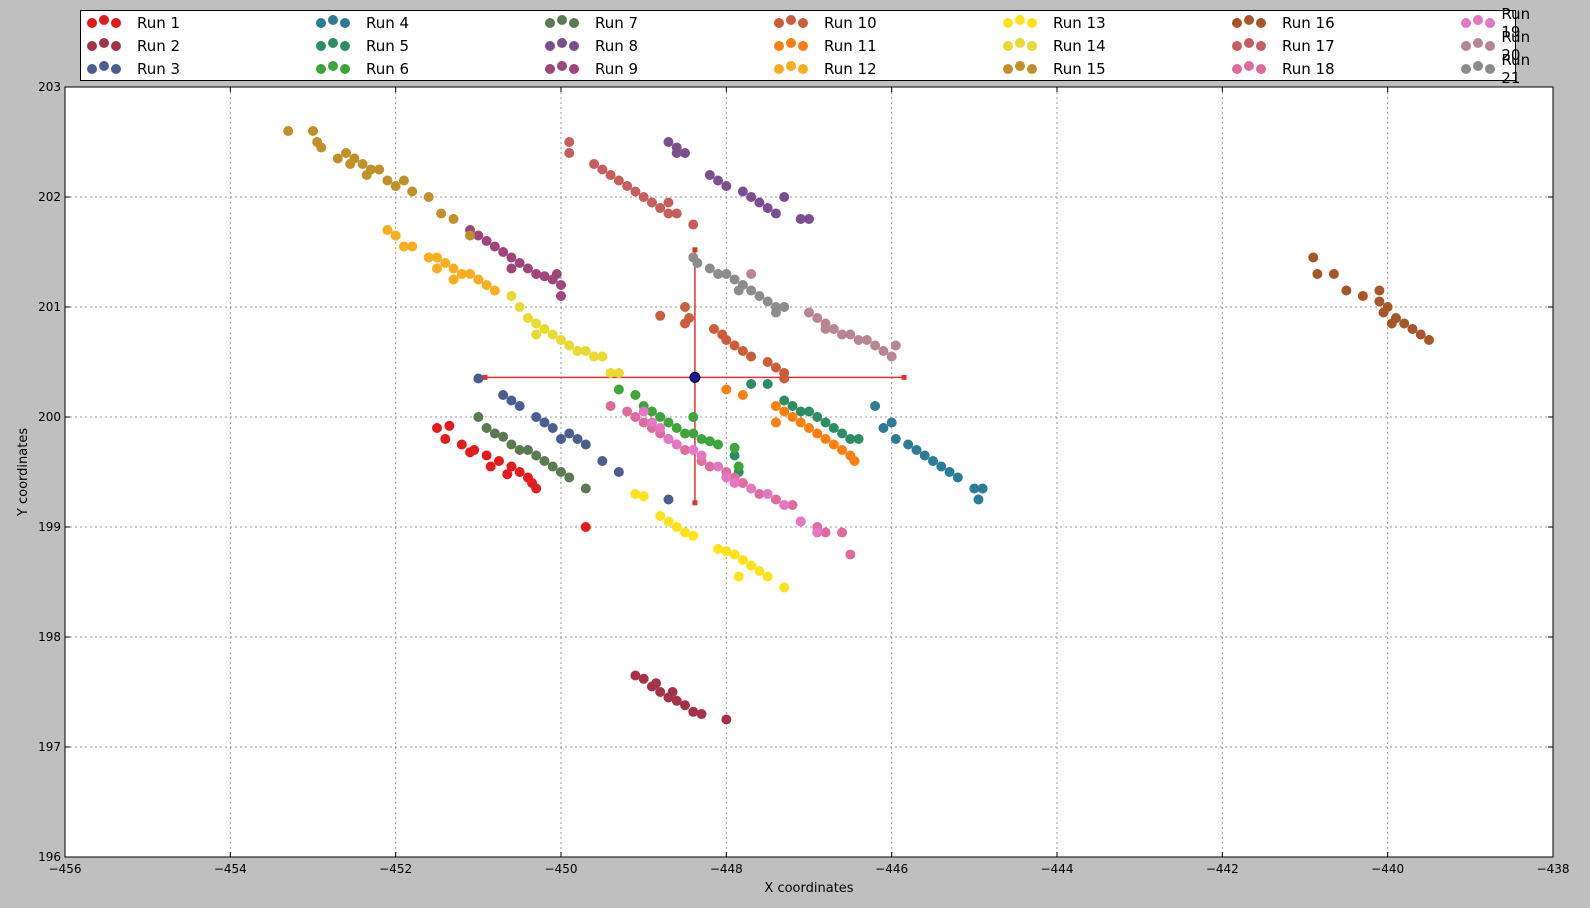  What do you see at coordinates (1500, 46) in the screenshot?
I see `legend-item: Run 20` at bounding box center [1500, 46].